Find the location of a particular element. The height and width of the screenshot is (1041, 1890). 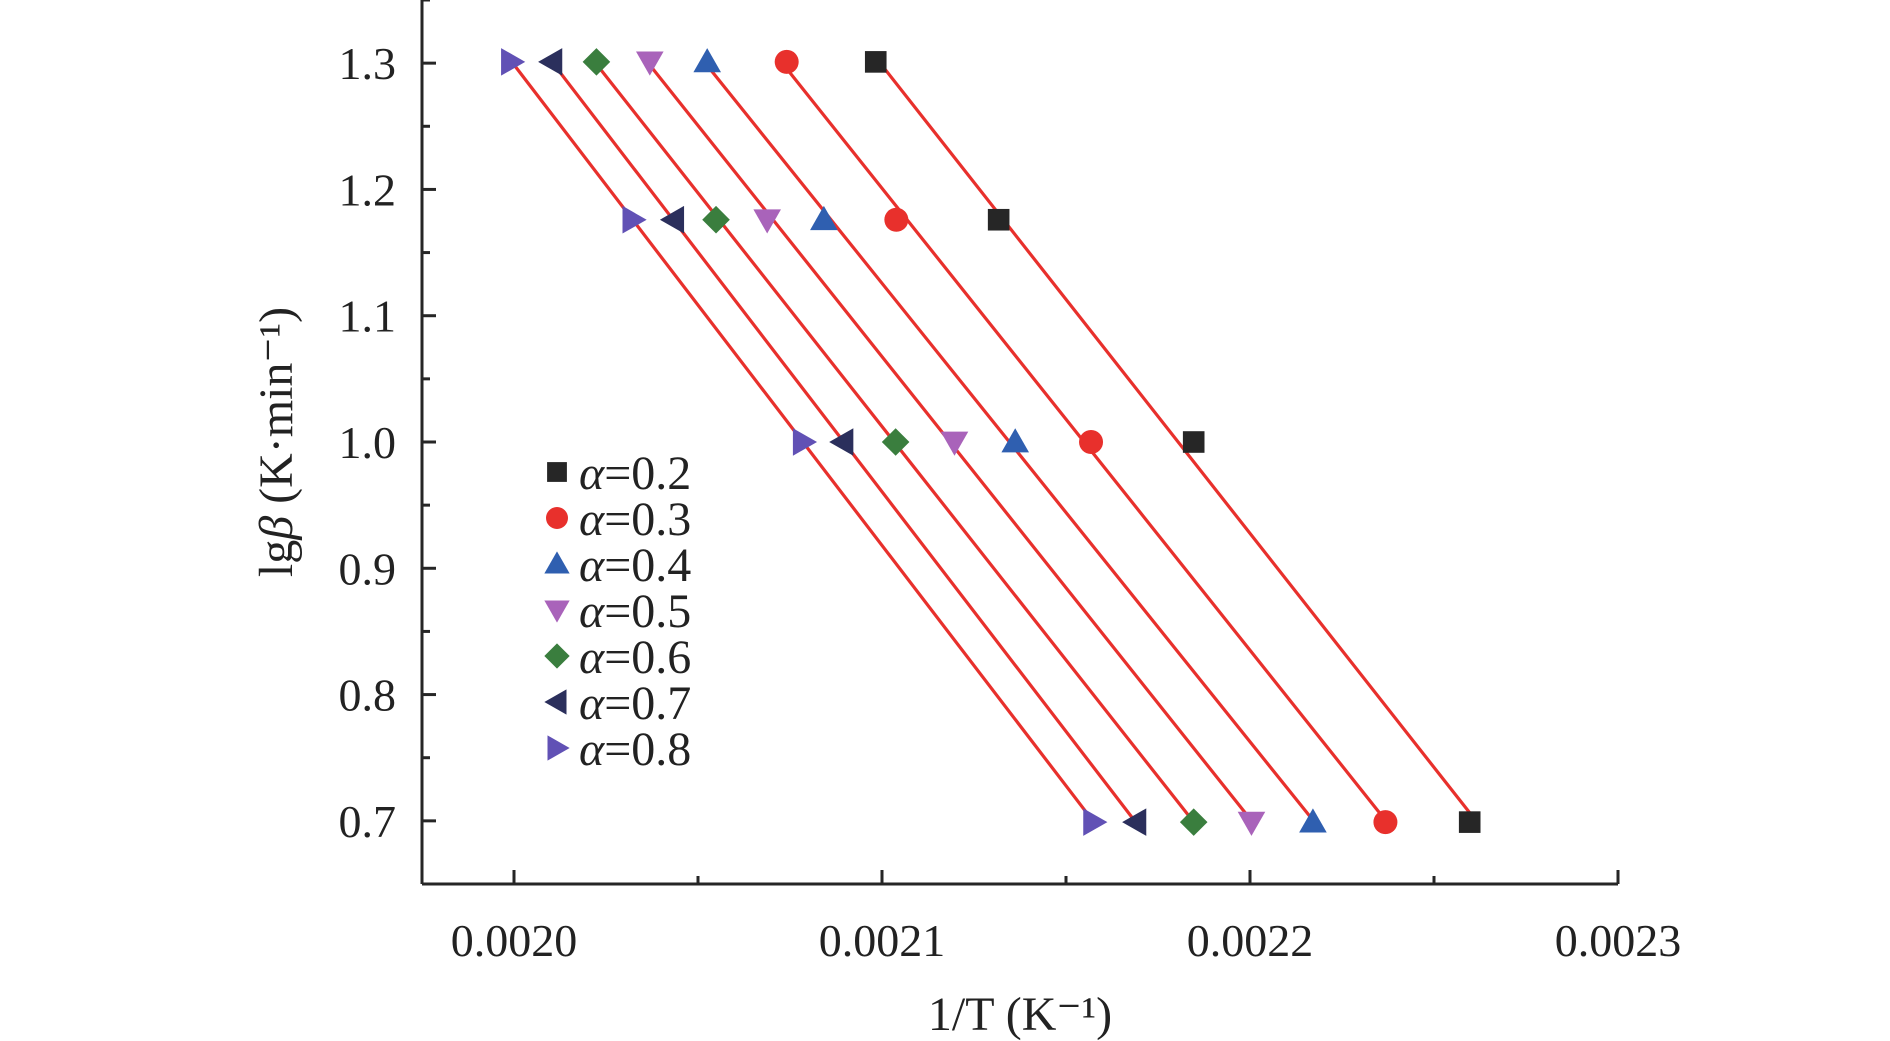

legend-alpha-value: =0.8 is located at coordinates (647, 749).